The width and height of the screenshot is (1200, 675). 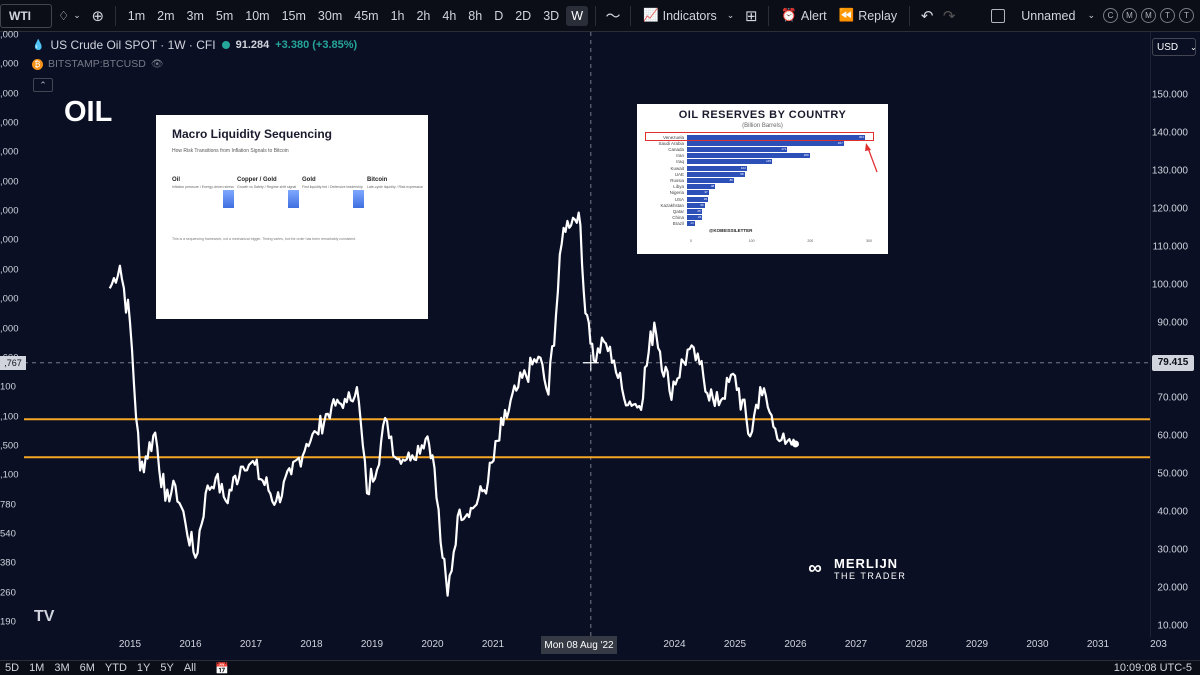 What do you see at coordinates (677, 193) in the screenshot?
I see `oil-reserve-row: Nigeria 37` at bounding box center [677, 193].